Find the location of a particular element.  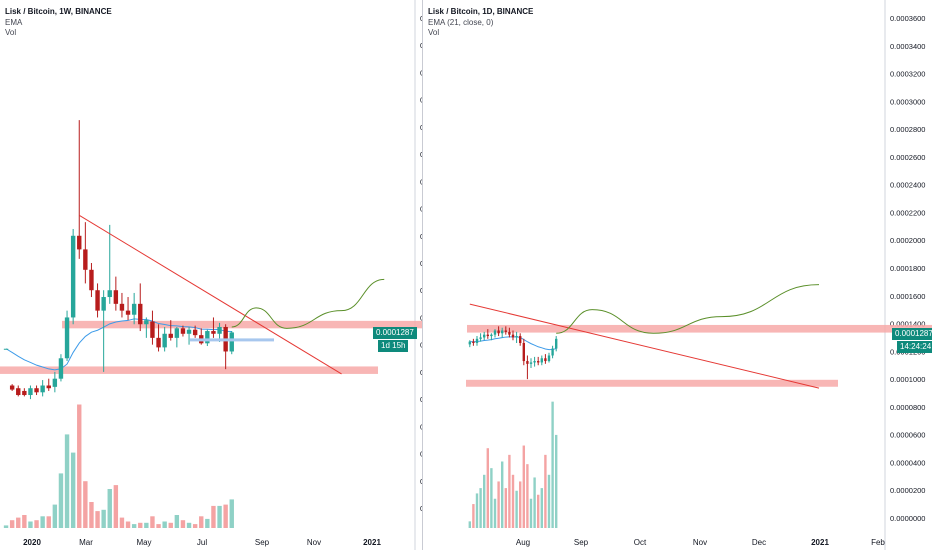

right-legend-vol: Vol is located at coordinates (434, 32).